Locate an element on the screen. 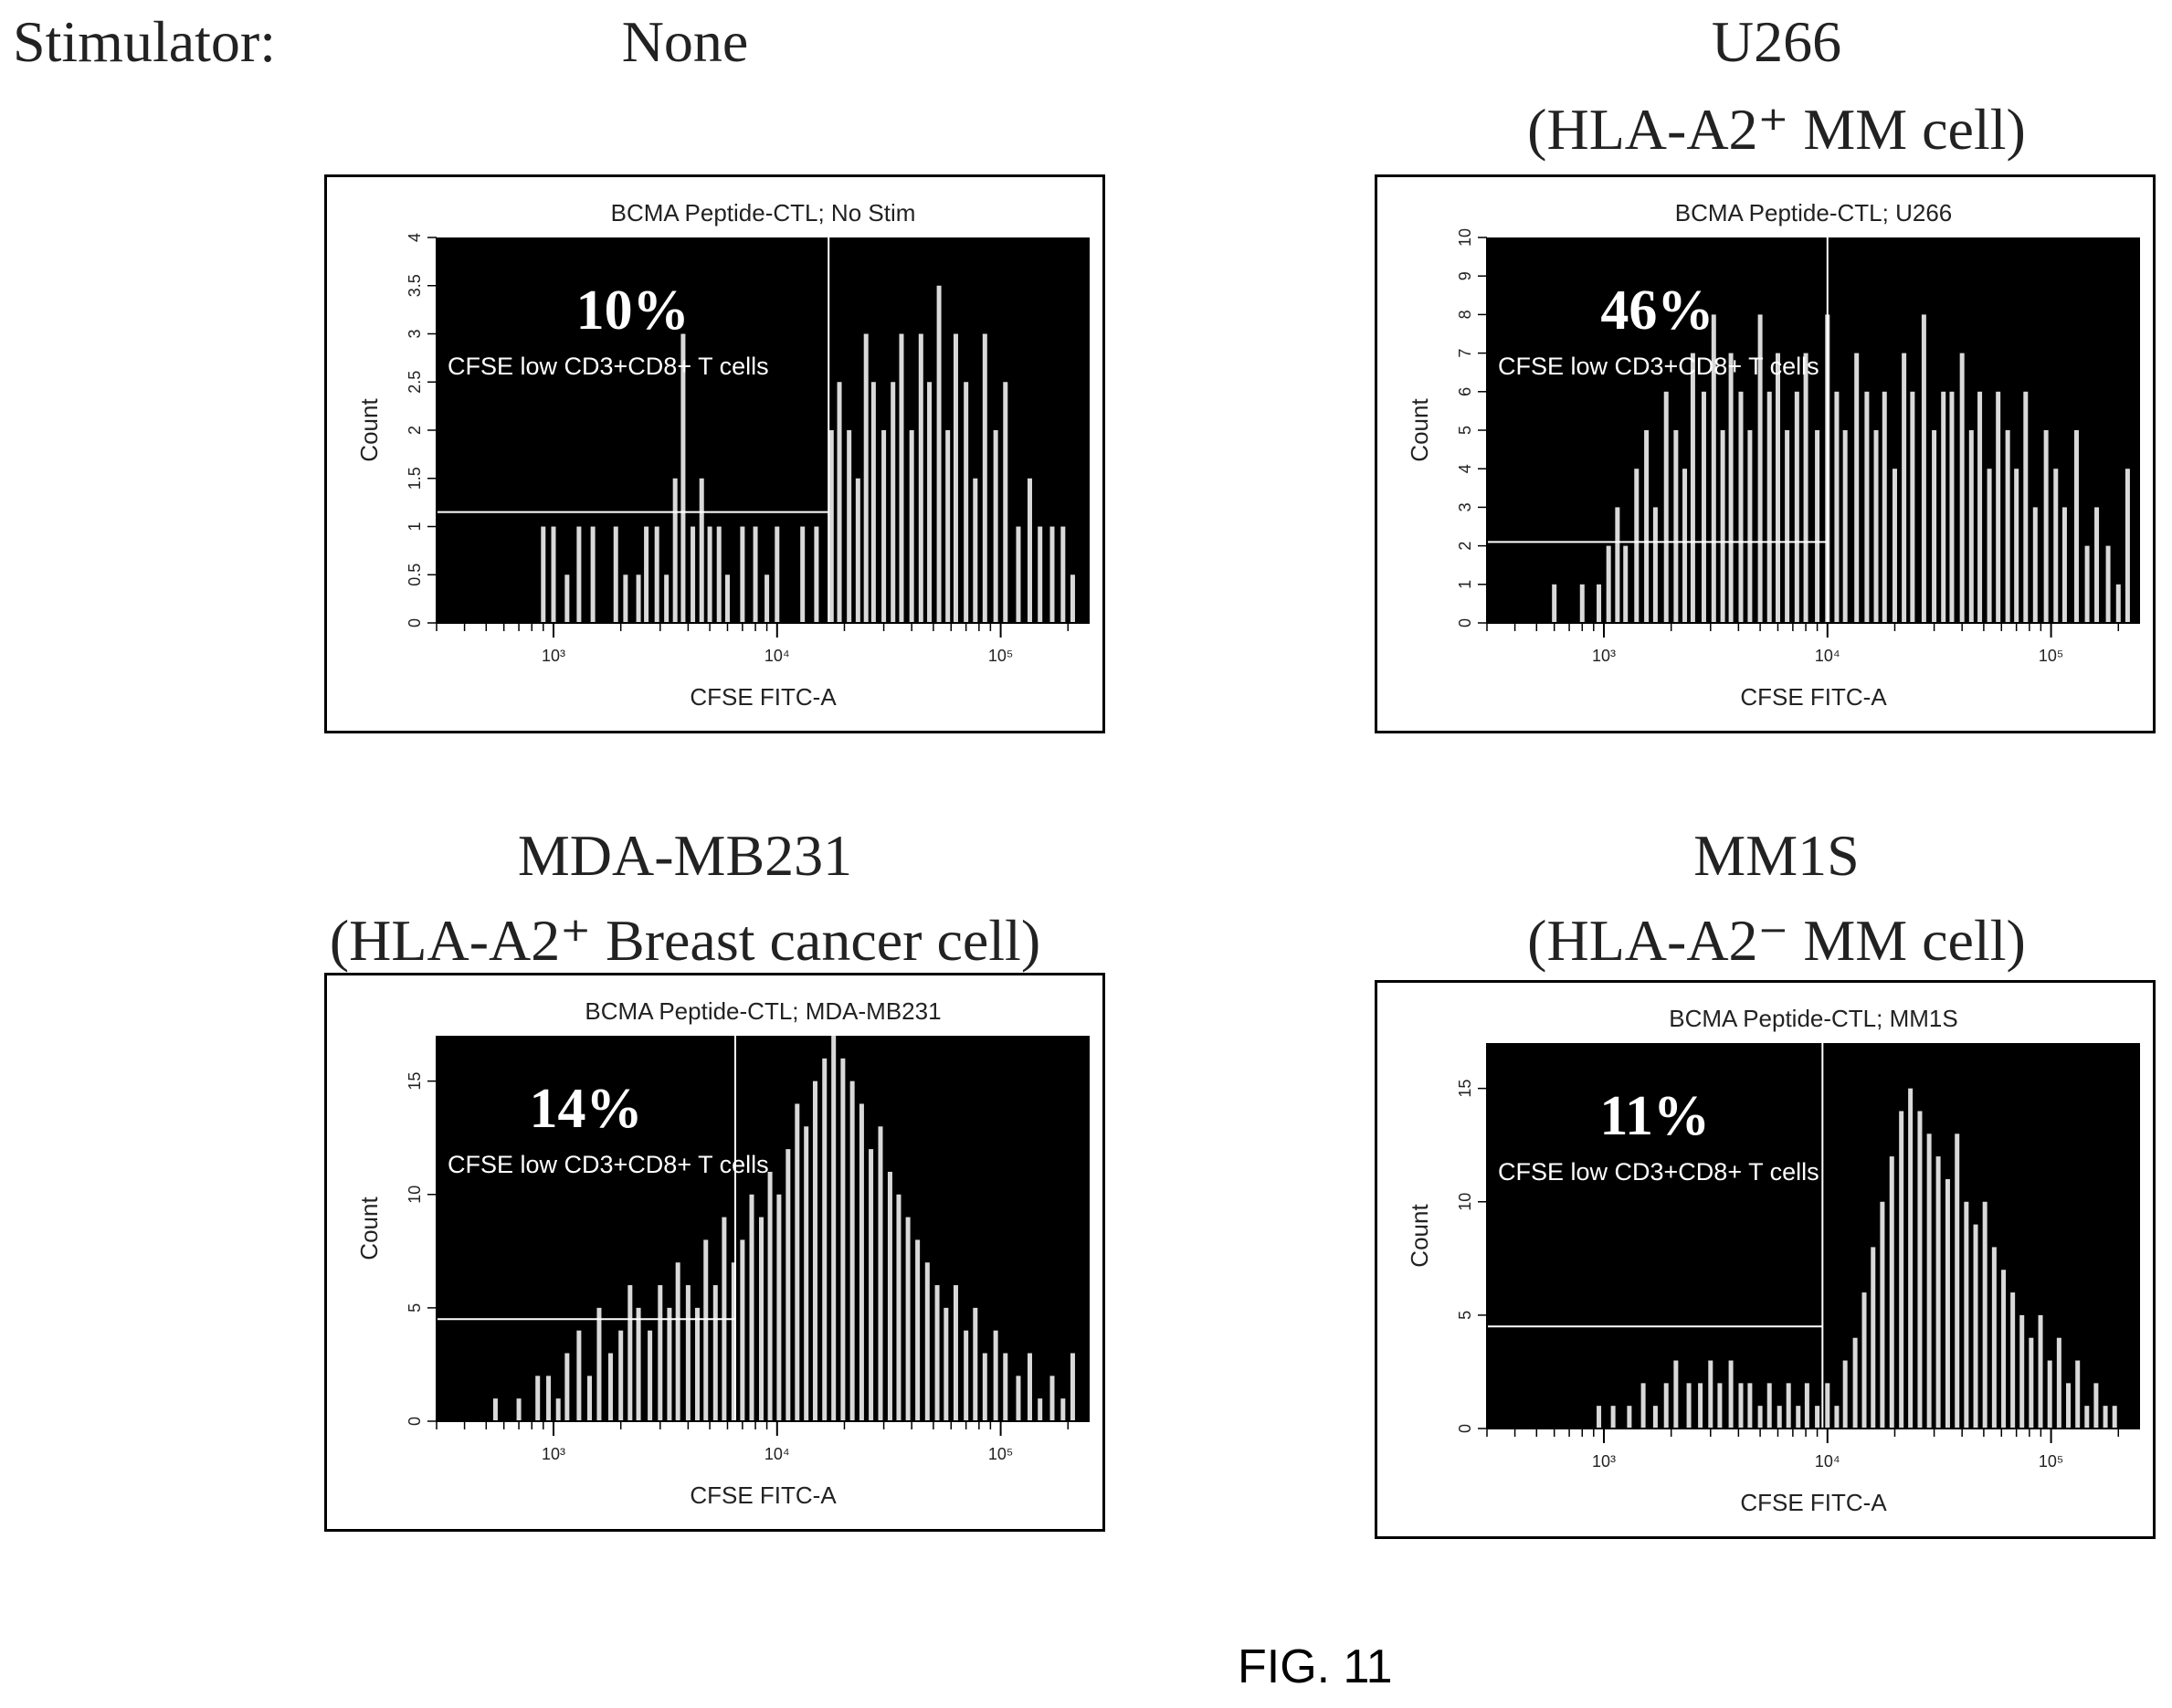 The height and width of the screenshot is (1708, 2172). header-none: None is located at coordinates (685, 41).